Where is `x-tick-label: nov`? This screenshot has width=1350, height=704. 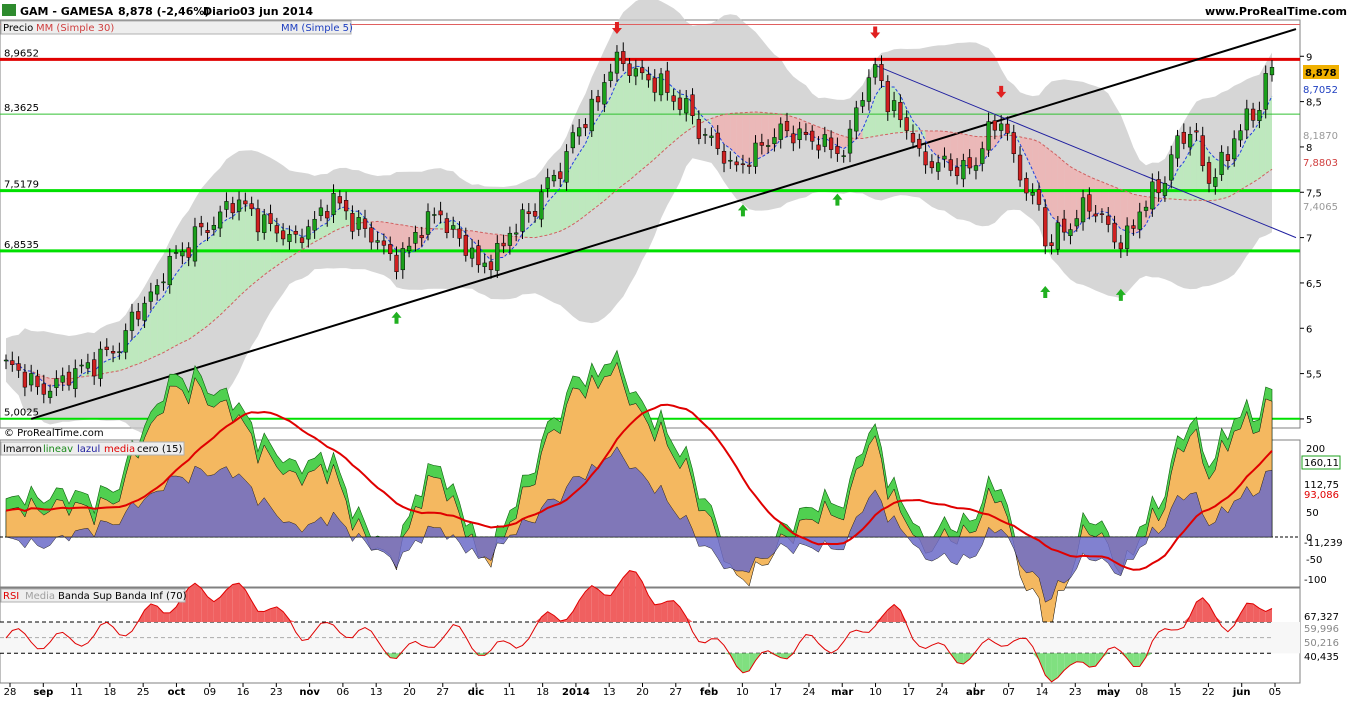
x-tick-label: nov is located at coordinates (309, 692).